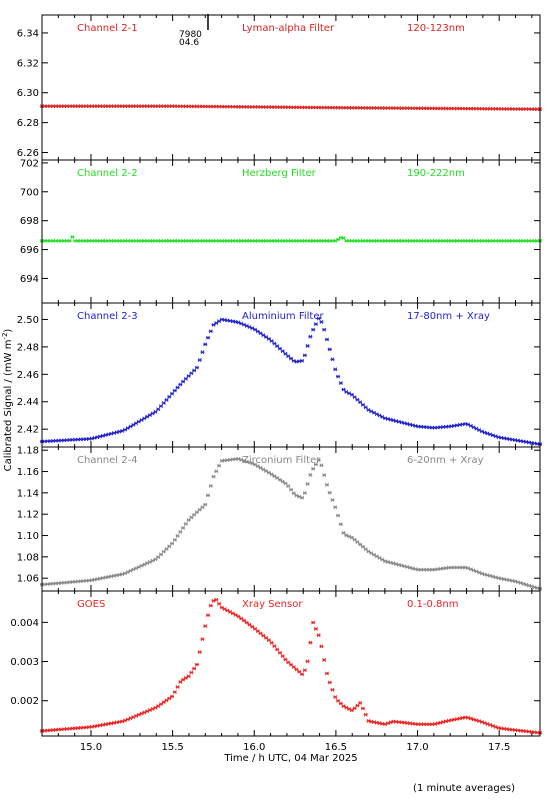  I want to click on y-tick-label: 696, so click(29, 250).